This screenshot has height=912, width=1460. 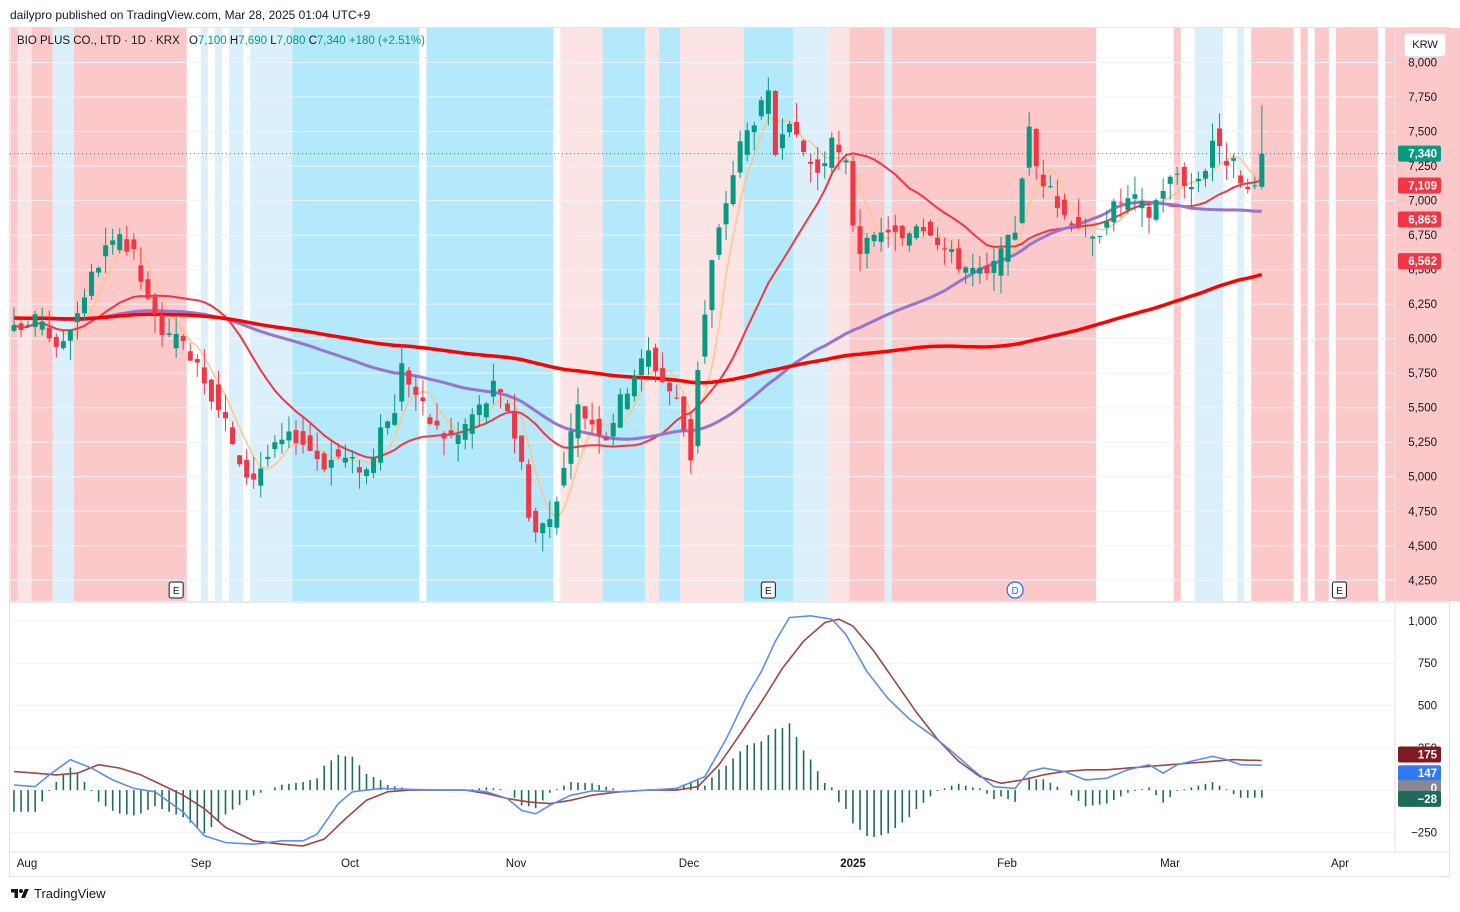 I want to click on time-tick-label: Nov, so click(x=516, y=864).